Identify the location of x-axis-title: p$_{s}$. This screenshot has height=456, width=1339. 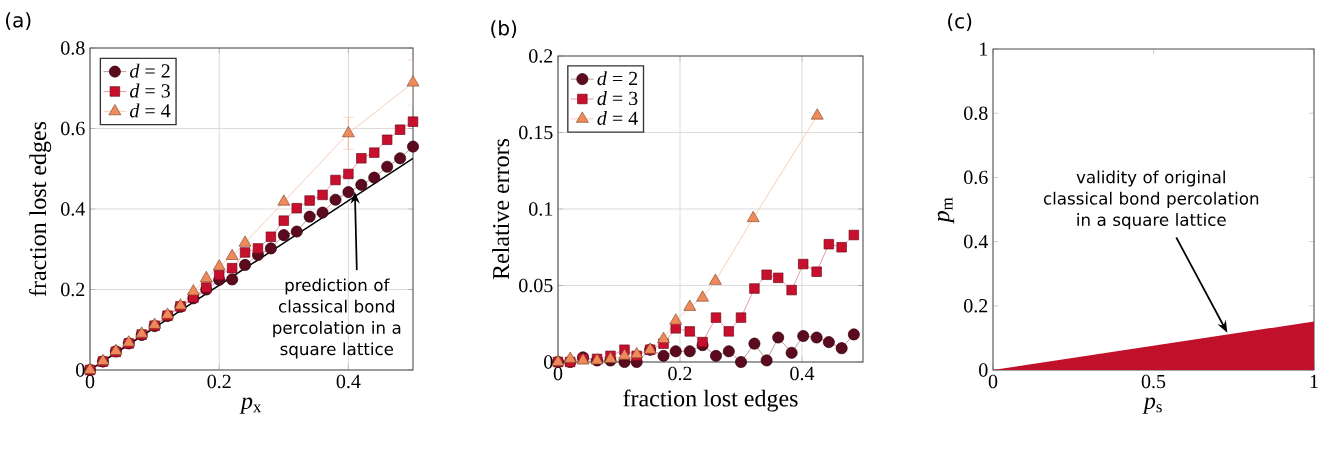
(1152, 405).